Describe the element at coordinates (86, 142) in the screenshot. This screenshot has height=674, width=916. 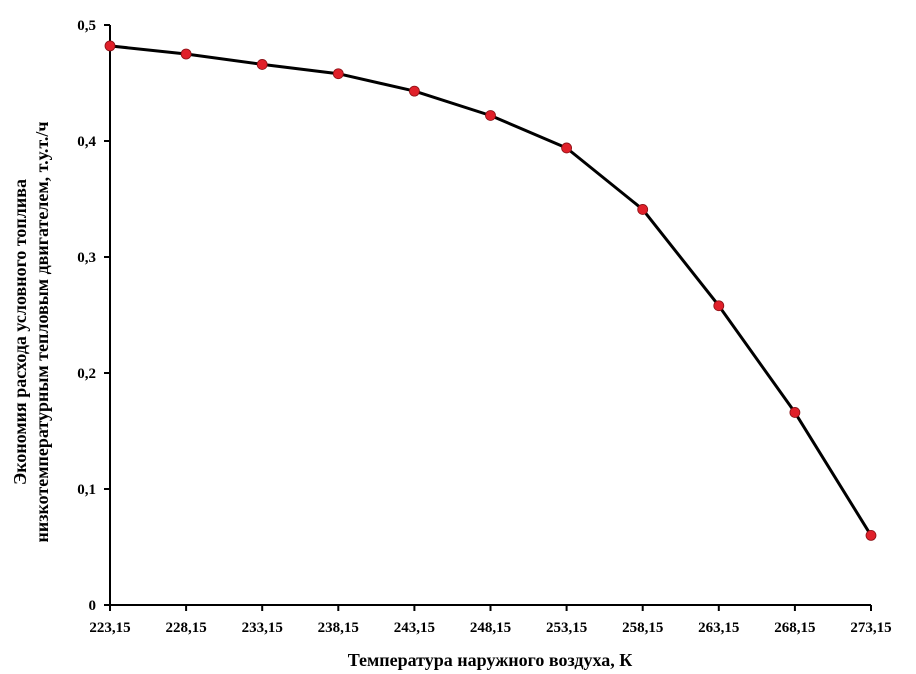
I see `y-tick-label: 0,4` at that location.